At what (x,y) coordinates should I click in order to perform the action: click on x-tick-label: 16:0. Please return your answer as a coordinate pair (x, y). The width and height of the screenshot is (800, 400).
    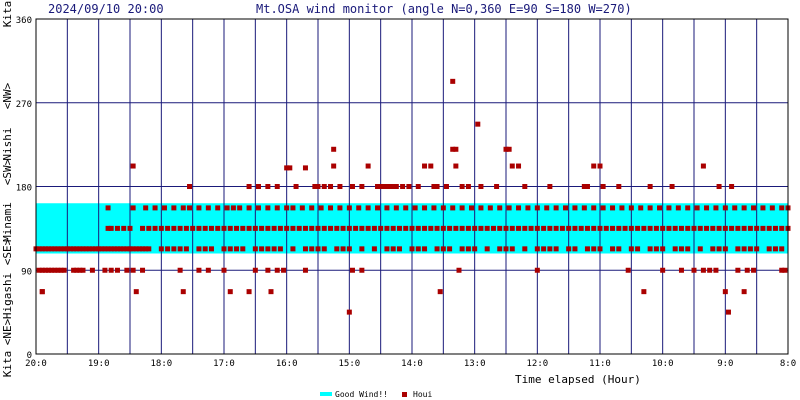
    Looking at the image, I should click on (287, 364).